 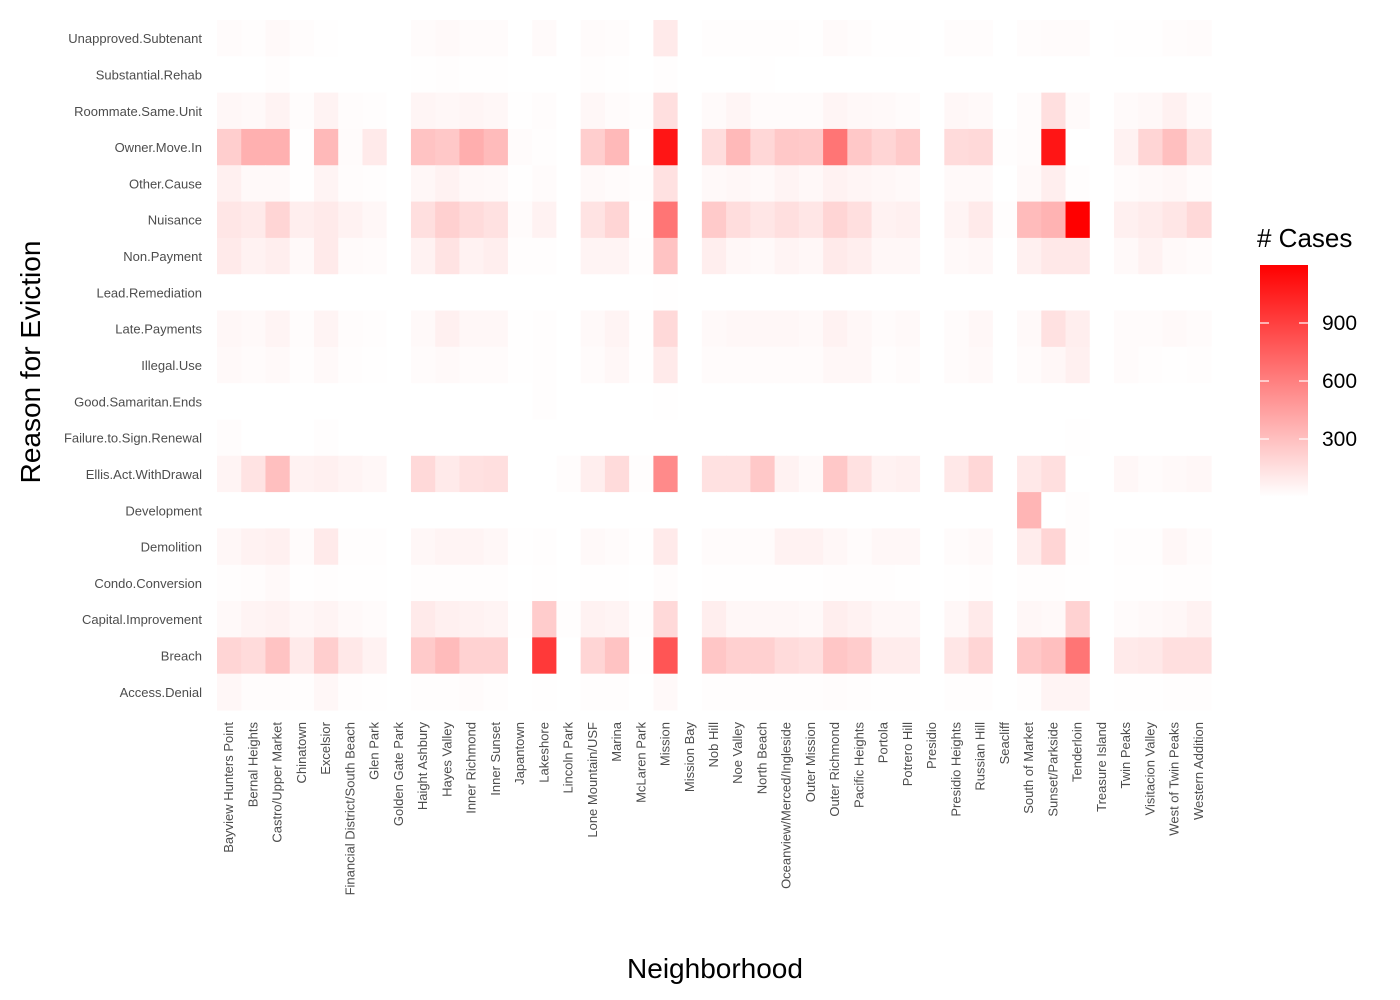 I want to click on x-tick-label: Bayview Hunters Point, so click(x=228, y=787).